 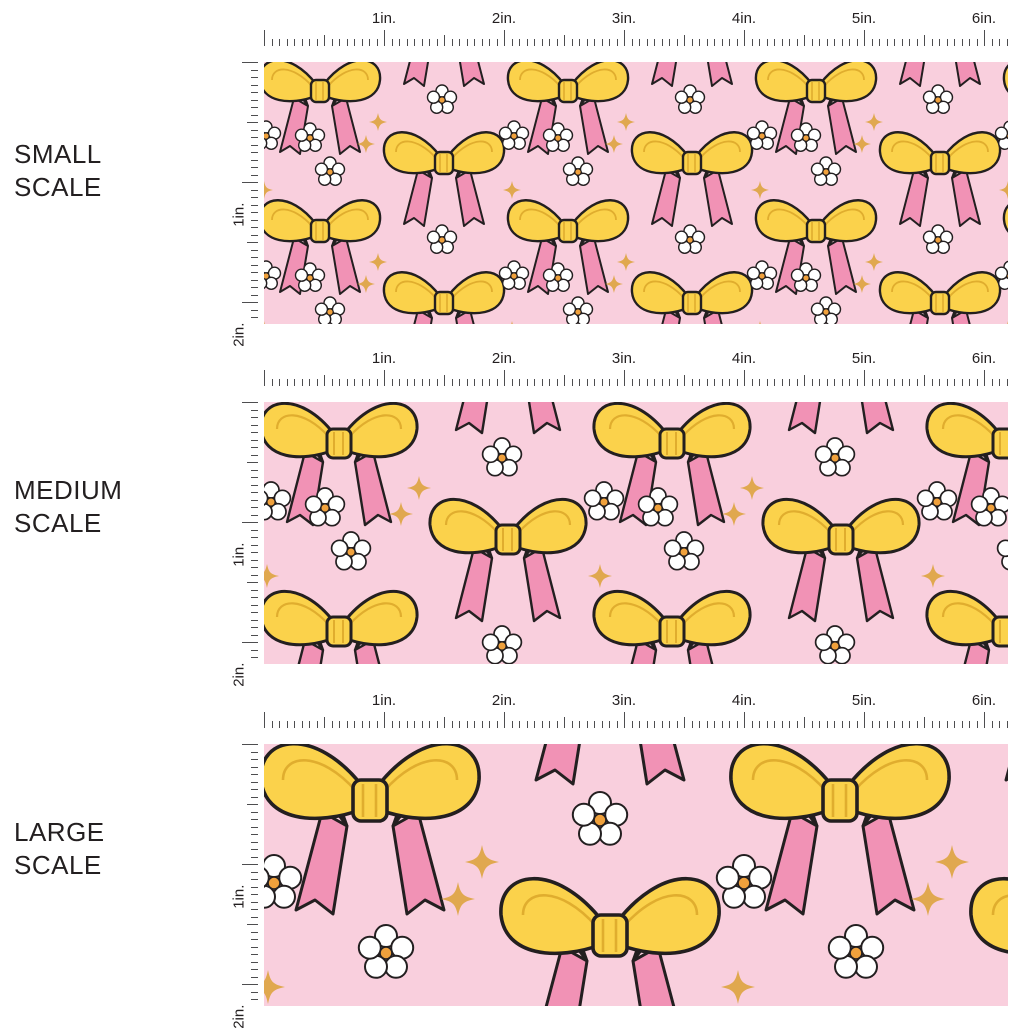 What do you see at coordinates (244, 544) in the screenshot?
I see `ruler-vertical-medium: 1in. 2in.` at bounding box center [244, 544].